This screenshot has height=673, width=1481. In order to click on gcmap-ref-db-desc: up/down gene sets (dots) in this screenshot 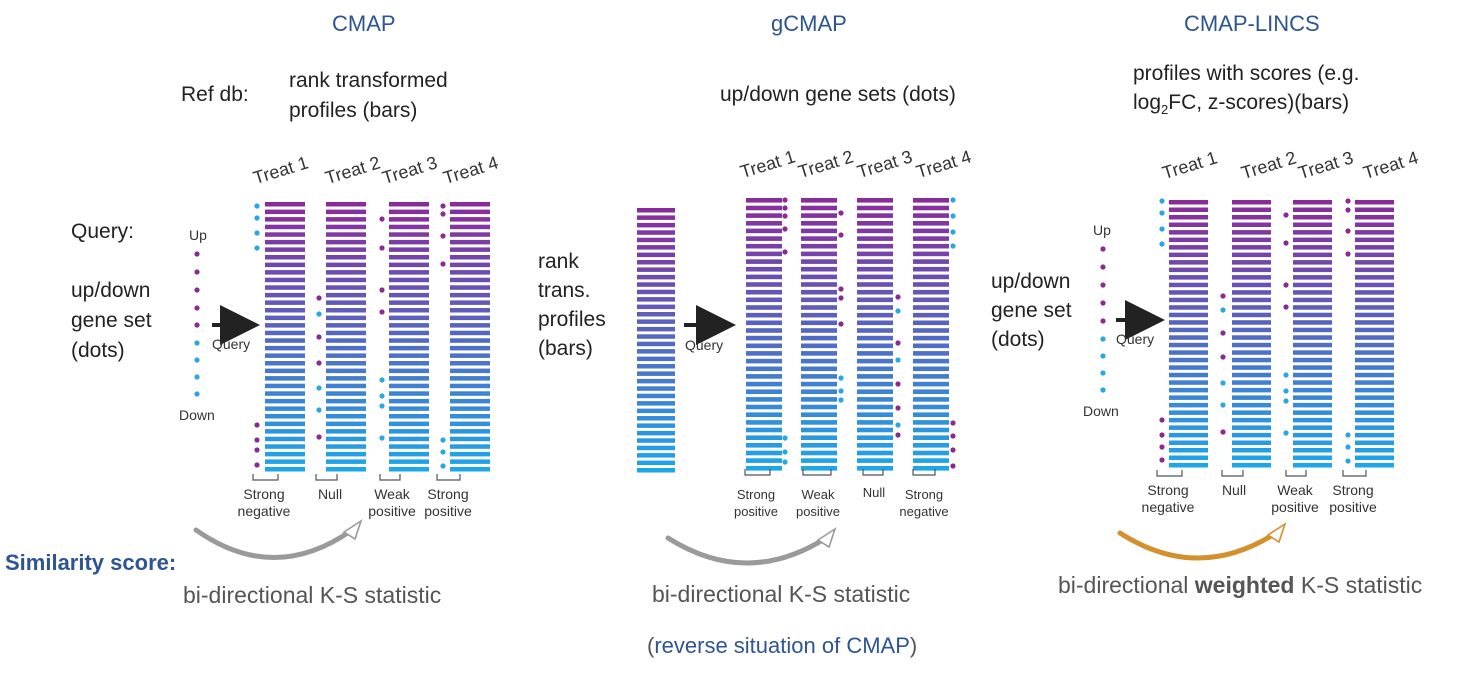, I will do `click(838, 94)`.